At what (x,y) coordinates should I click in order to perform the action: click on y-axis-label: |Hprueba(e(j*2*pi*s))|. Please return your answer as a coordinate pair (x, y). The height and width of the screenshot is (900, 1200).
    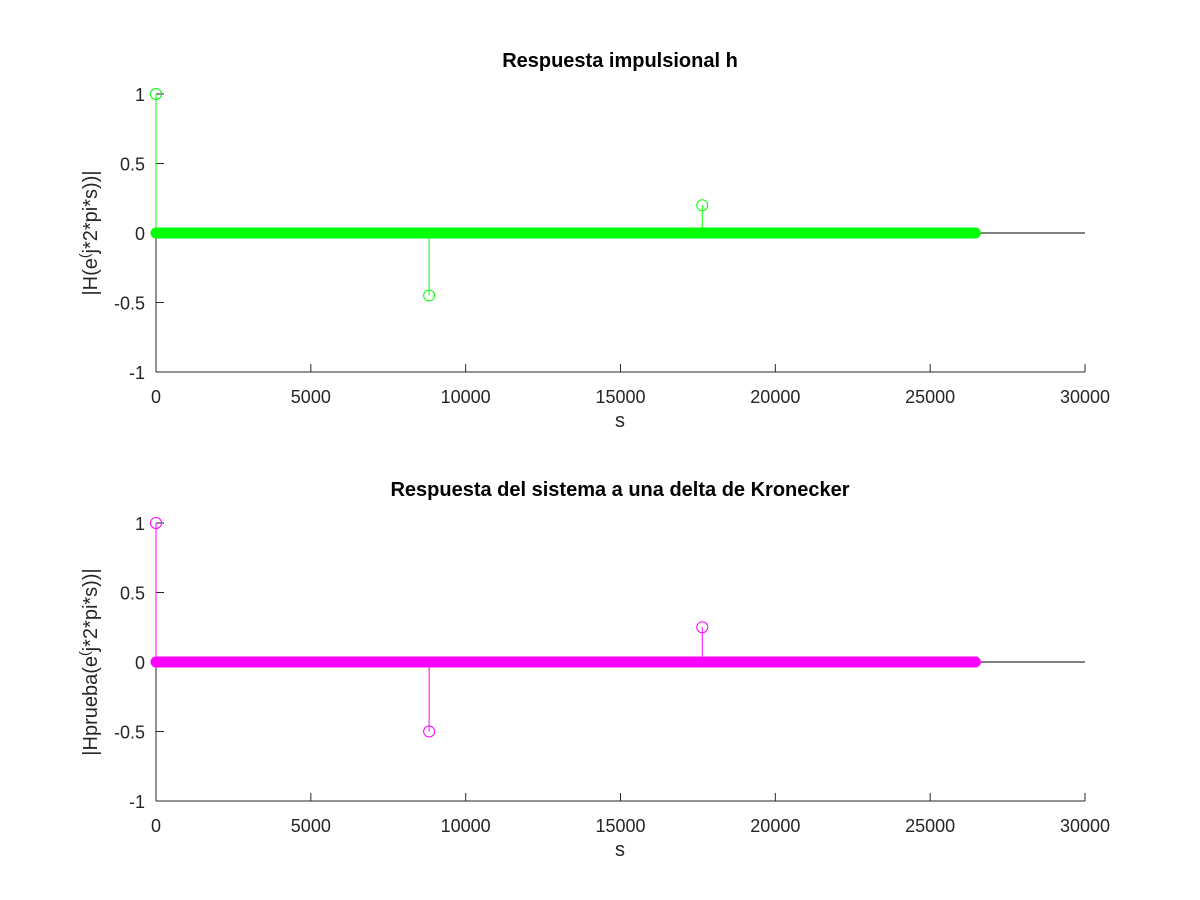
    Looking at the image, I should click on (89, 661).